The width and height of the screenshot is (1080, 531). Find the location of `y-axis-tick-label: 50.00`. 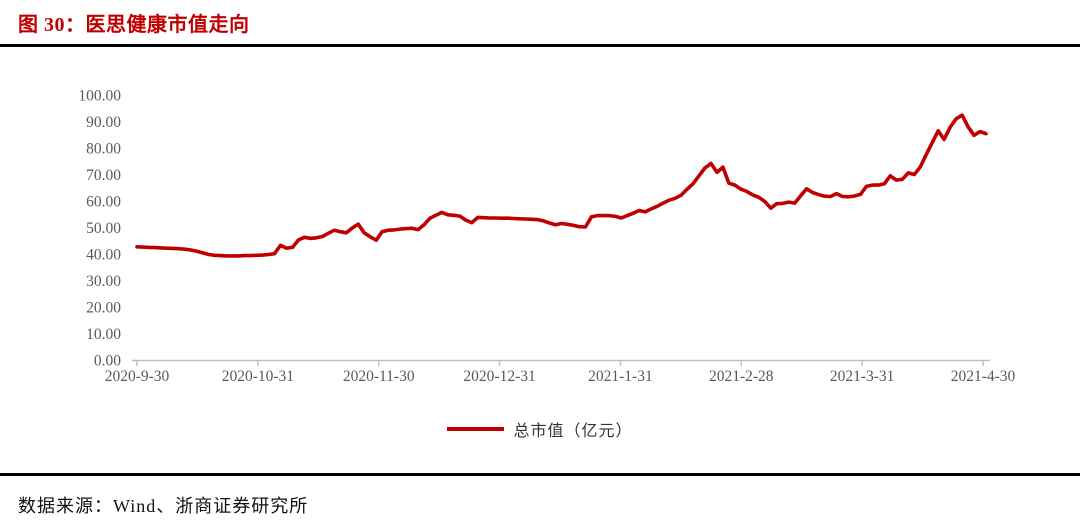

y-axis-tick-label: 50.00 is located at coordinates (103, 228).